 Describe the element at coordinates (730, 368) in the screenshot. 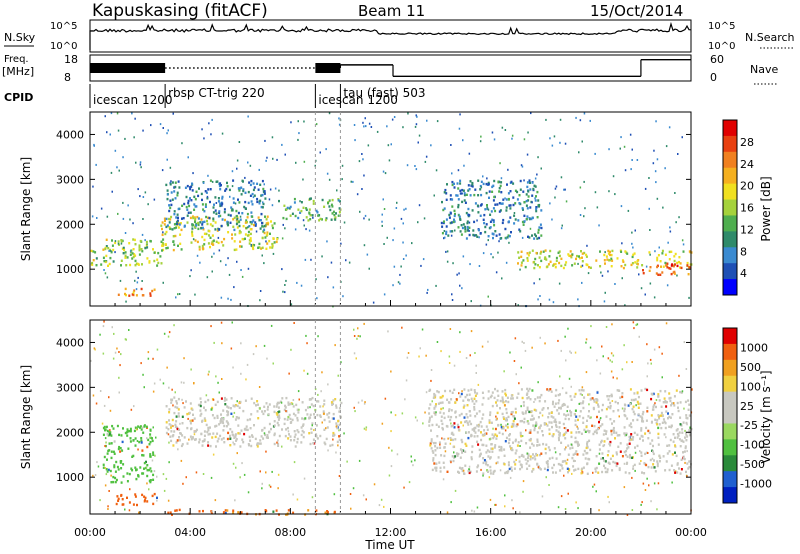

I see `colorbar-swatch` at that location.